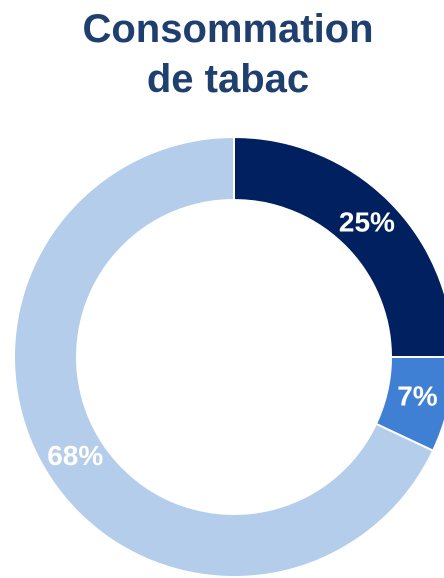  Describe the element at coordinates (367, 221) in the screenshot. I see `value-label: 25%` at that location.